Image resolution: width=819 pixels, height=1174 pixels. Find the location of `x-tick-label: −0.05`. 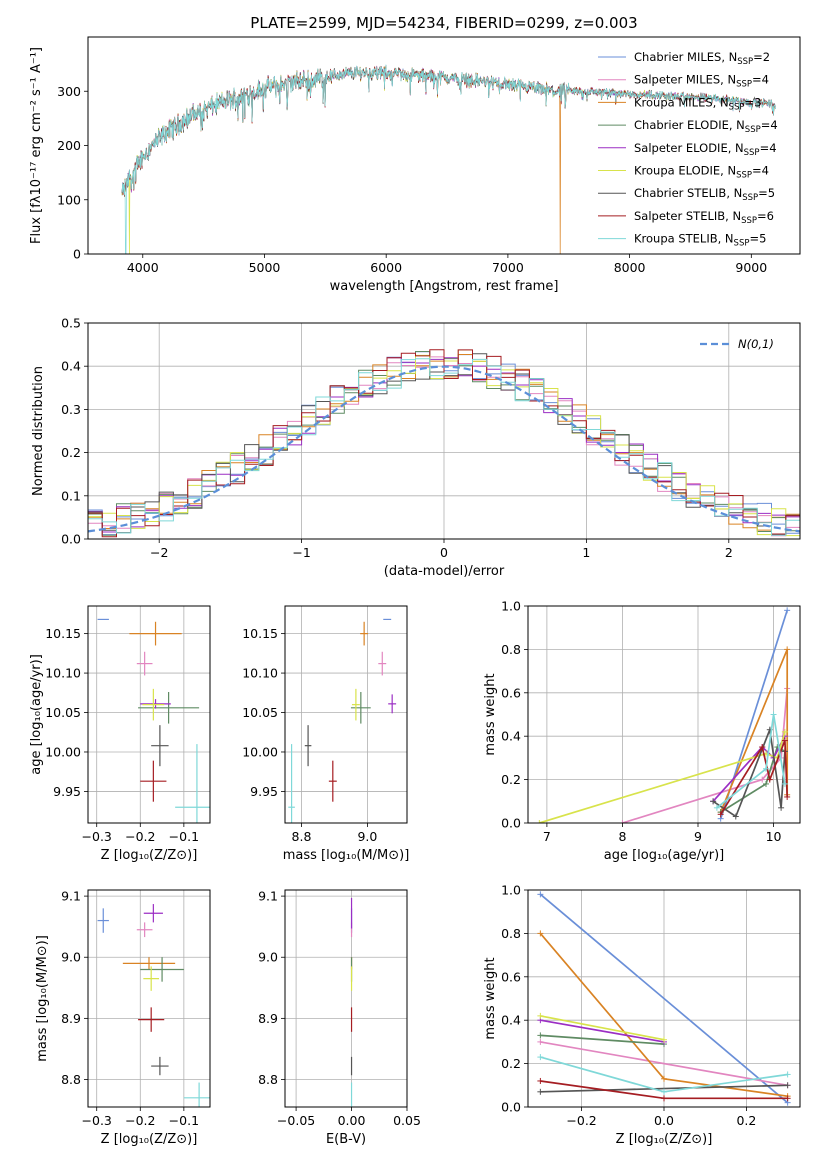

x-tick-label: −0.05 is located at coordinates (296, 1120).